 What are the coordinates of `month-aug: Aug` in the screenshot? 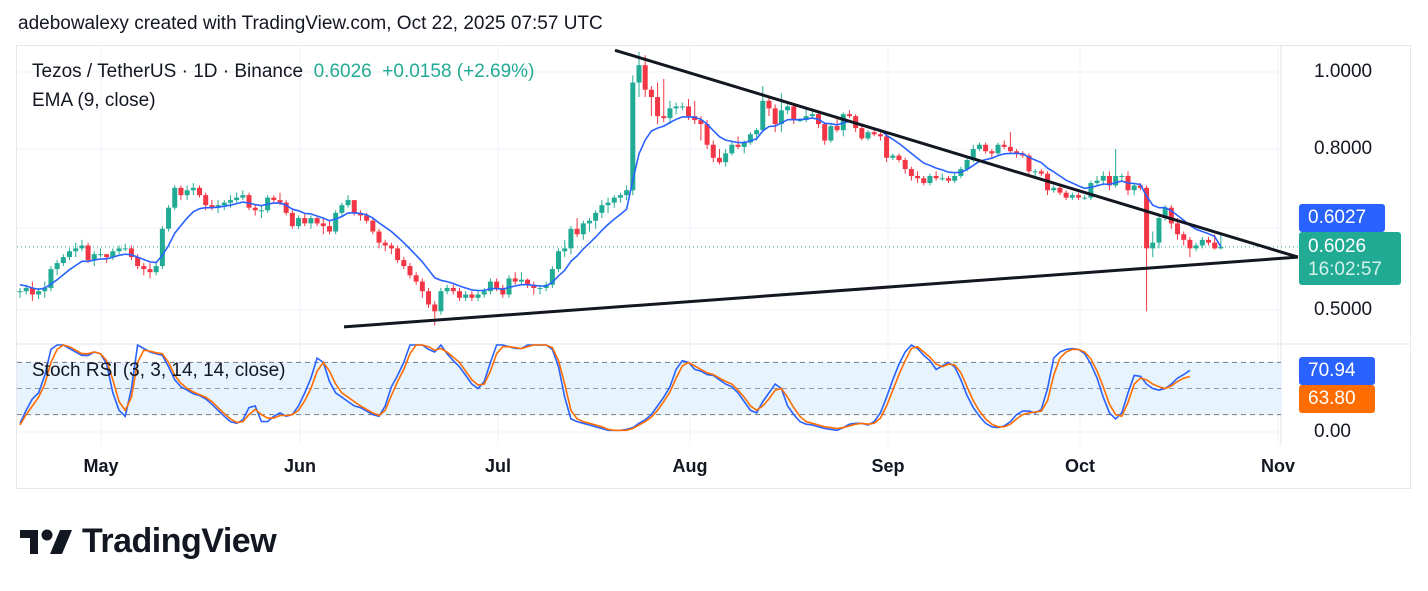 It's located at (690, 466).